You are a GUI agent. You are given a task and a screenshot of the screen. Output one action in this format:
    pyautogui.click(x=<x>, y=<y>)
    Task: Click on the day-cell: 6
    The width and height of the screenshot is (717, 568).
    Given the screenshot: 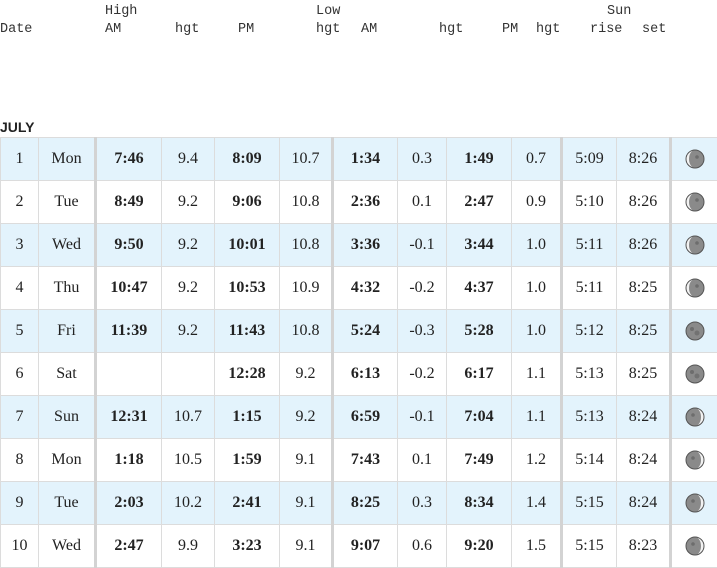 What is the action you would take?
    pyautogui.click(x=20, y=374)
    